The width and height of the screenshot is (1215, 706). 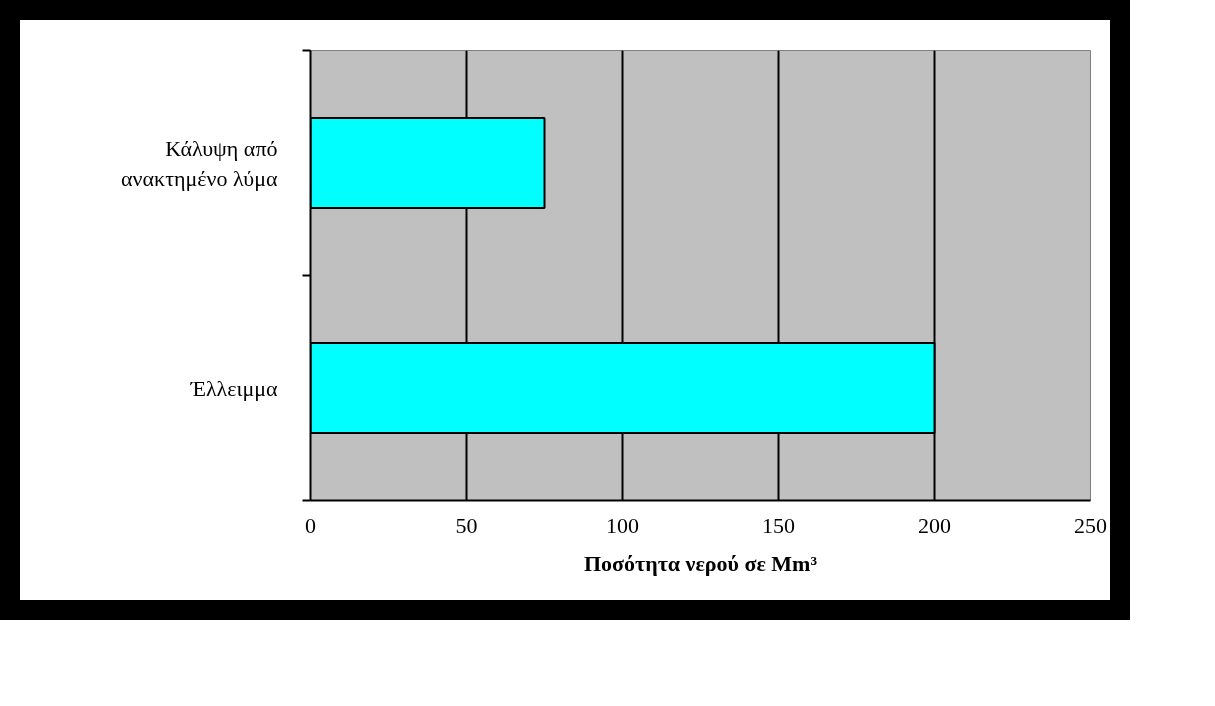 What do you see at coordinates (466, 525) in the screenshot?
I see `x-tick-label: 50` at bounding box center [466, 525].